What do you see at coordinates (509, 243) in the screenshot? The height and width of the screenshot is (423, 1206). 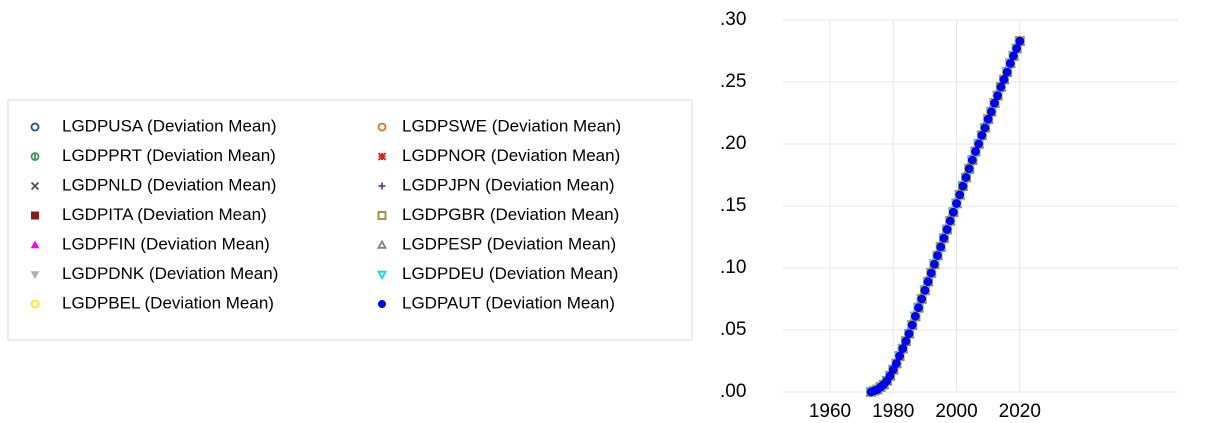 I see `legend-label: LGDPESP (Deviation Mean)` at bounding box center [509, 243].